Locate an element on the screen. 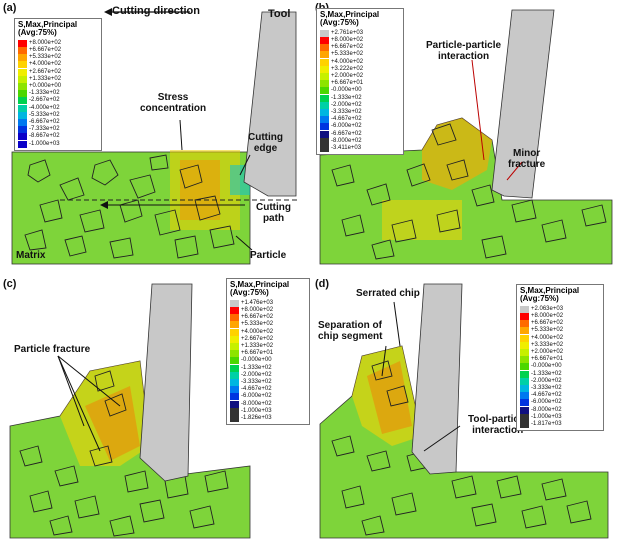 The image size is (618, 546). legend-row: -1.817e+03 is located at coordinates (560, 424).